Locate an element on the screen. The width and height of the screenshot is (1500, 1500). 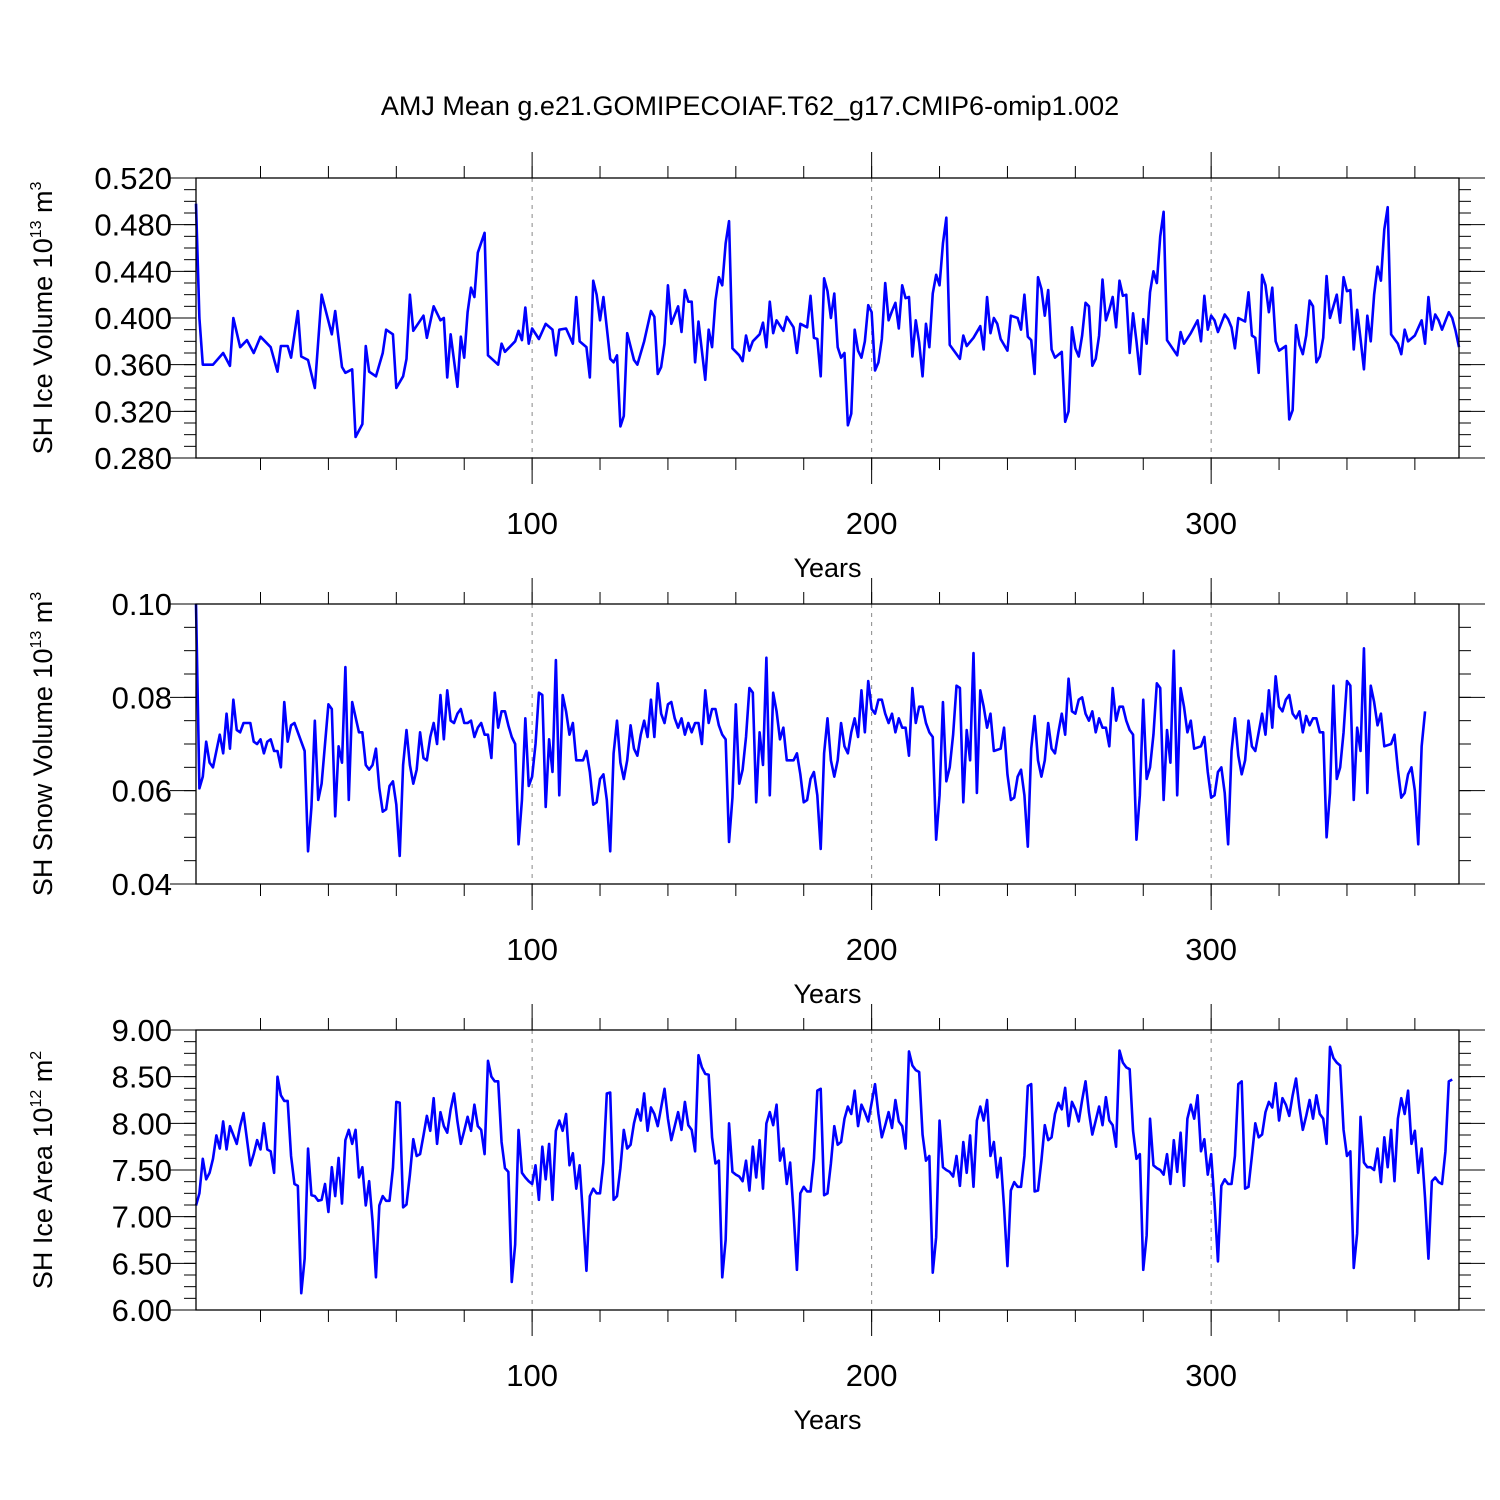
y-axis-label-part: SH Snow Volume 10 is located at coordinates (43, 773).